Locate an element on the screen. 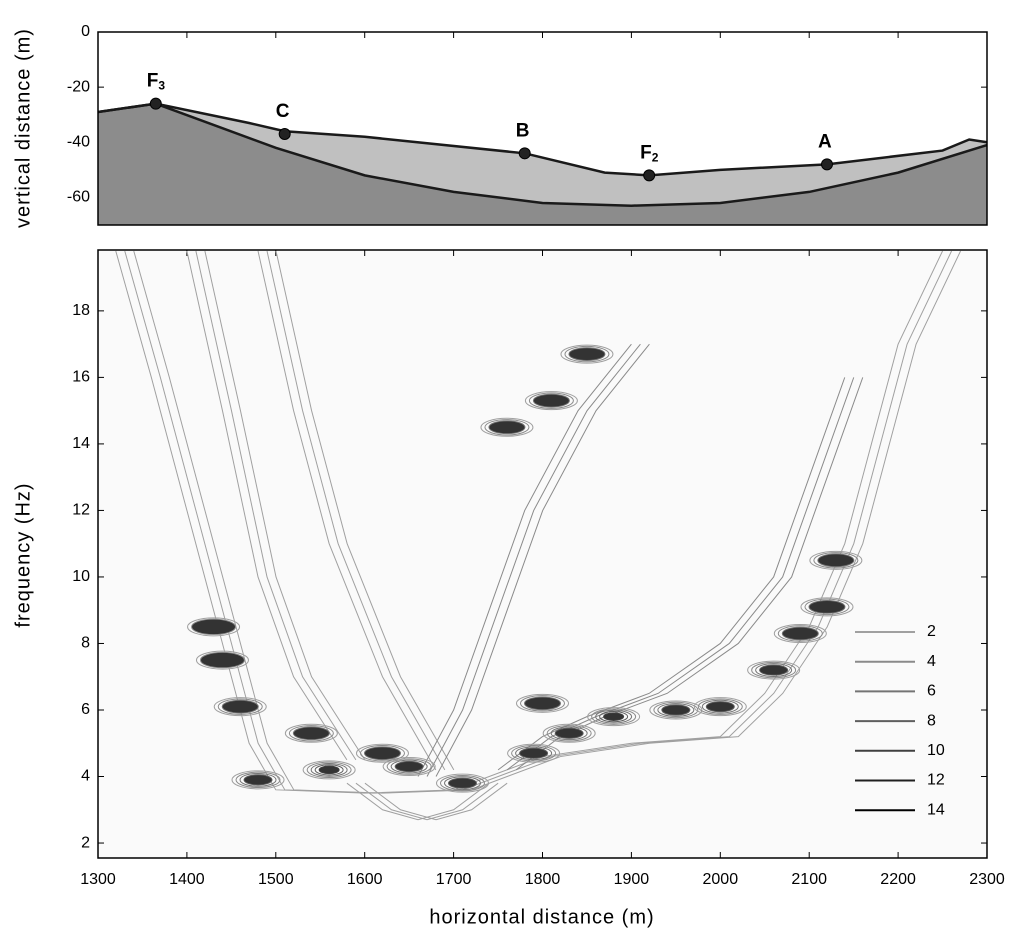 This screenshot has height=936, width=1011. legend-label: 4 is located at coordinates (931, 661).